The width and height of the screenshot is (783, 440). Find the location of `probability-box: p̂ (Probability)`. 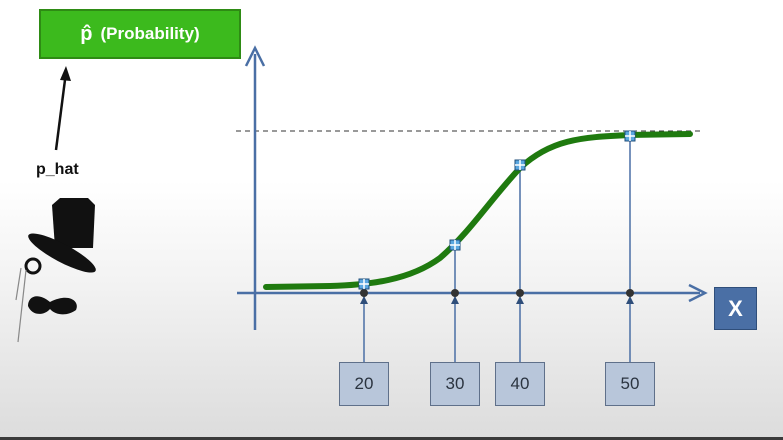

probability-box: p̂ (Probability) is located at coordinates (140, 34).